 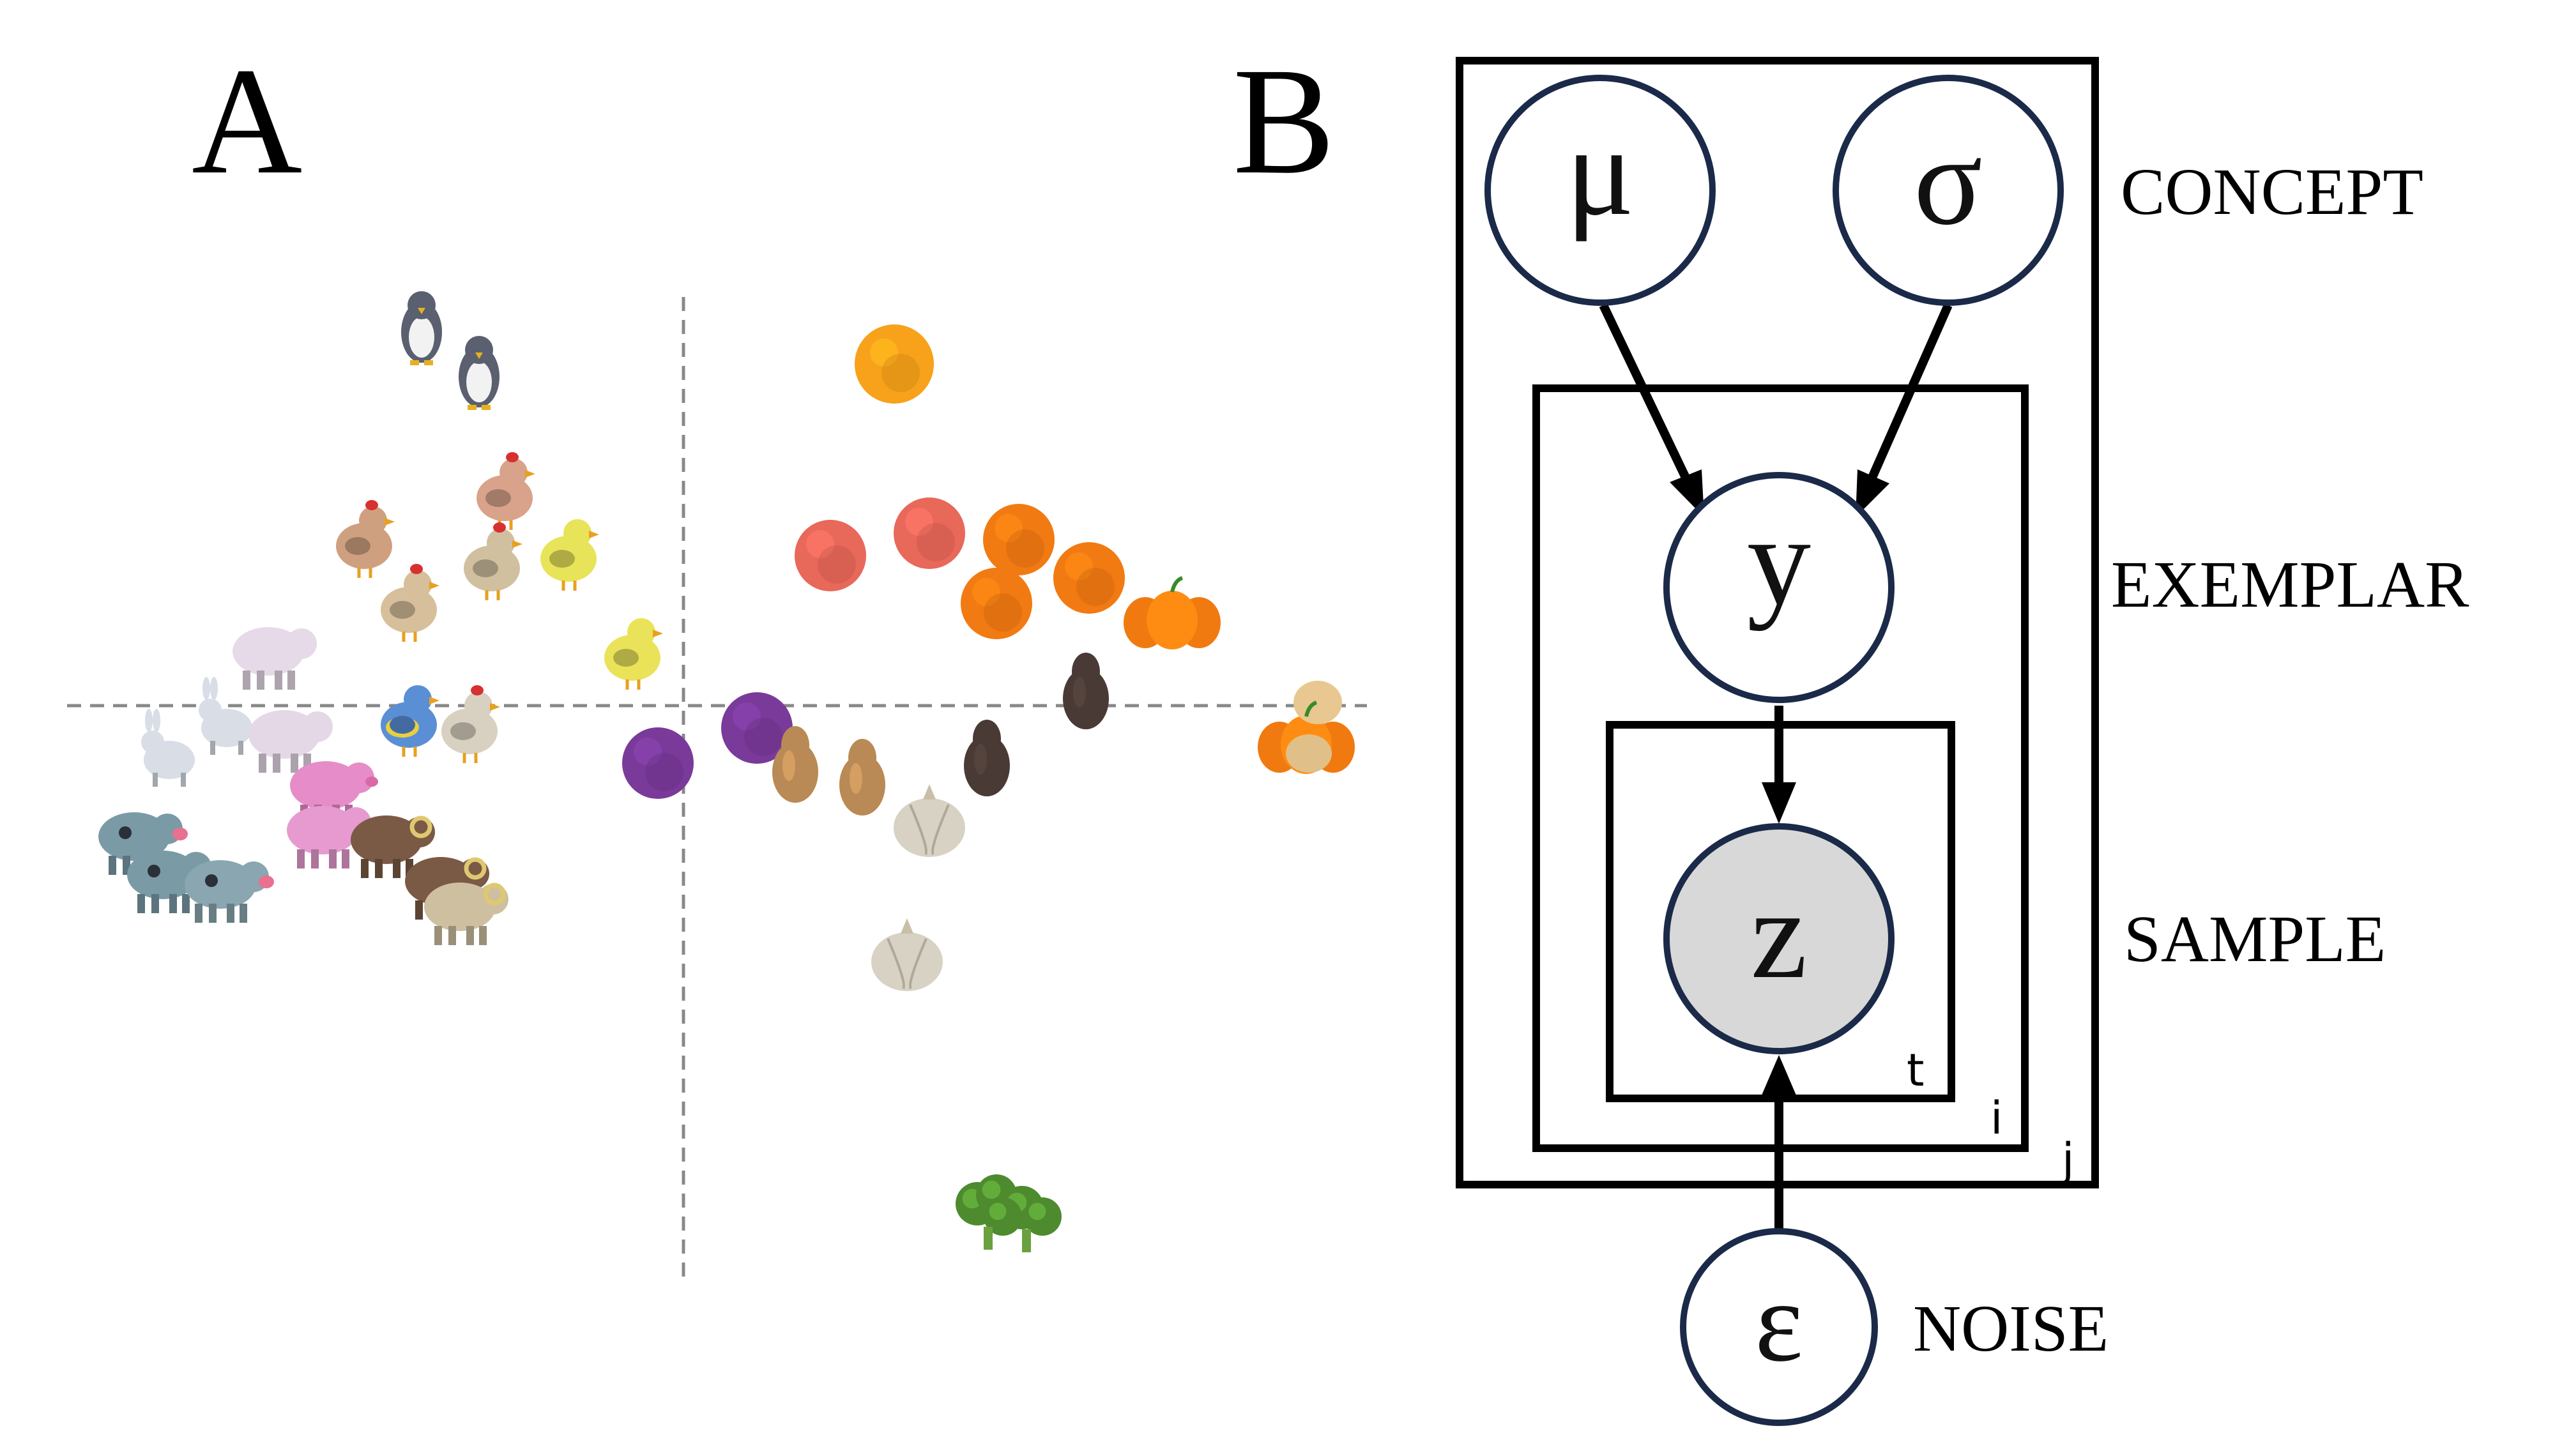 What do you see at coordinates (1009, 1213) in the screenshot?
I see `broccoli-icon` at bounding box center [1009, 1213].